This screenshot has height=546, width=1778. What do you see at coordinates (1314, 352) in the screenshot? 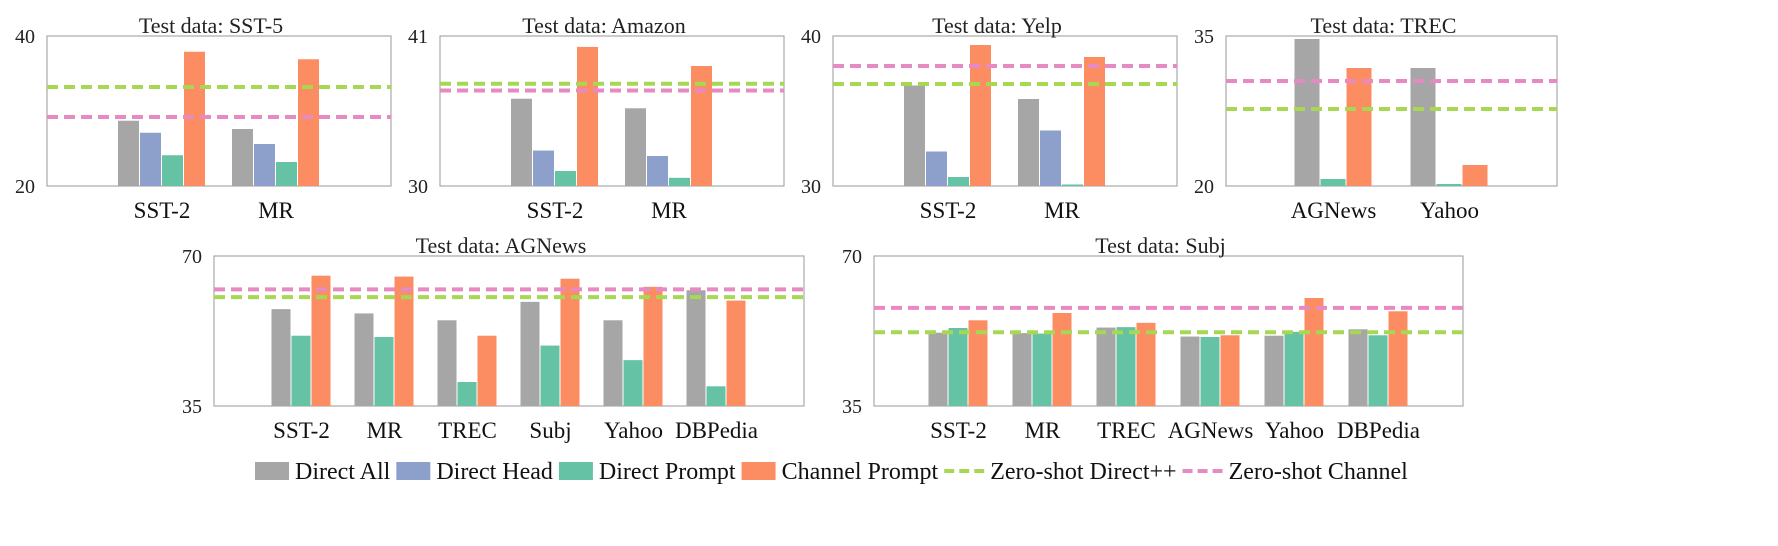
I see `bar-yahoo-channel-prompt` at bounding box center [1314, 352].